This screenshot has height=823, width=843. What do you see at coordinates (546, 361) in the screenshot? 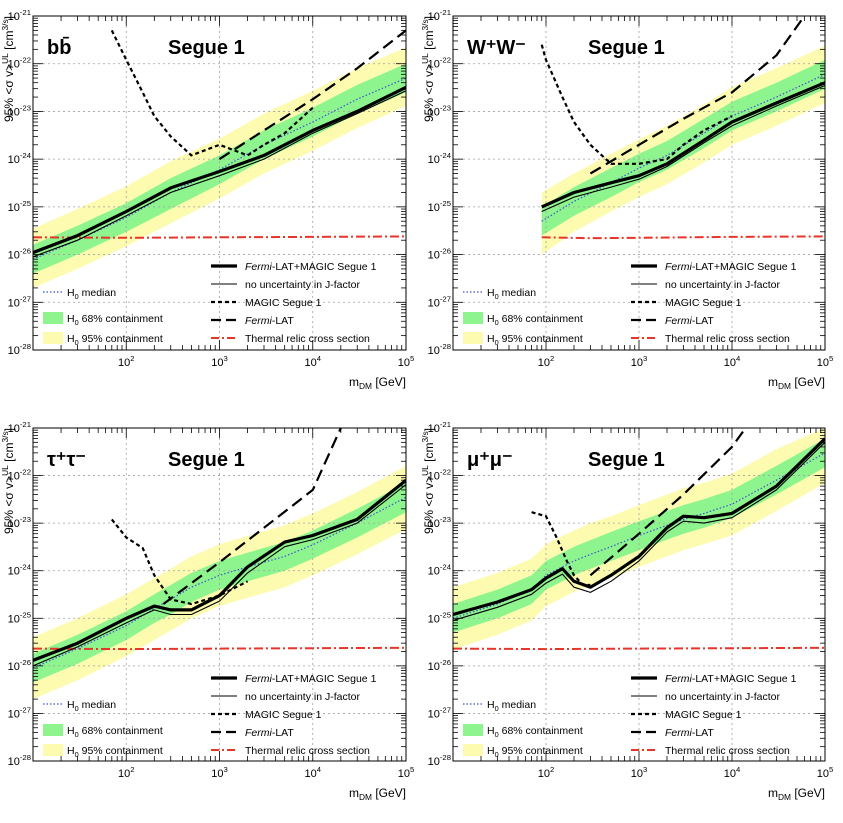
I see `x-tick-label: 10²` at bounding box center [546, 361].